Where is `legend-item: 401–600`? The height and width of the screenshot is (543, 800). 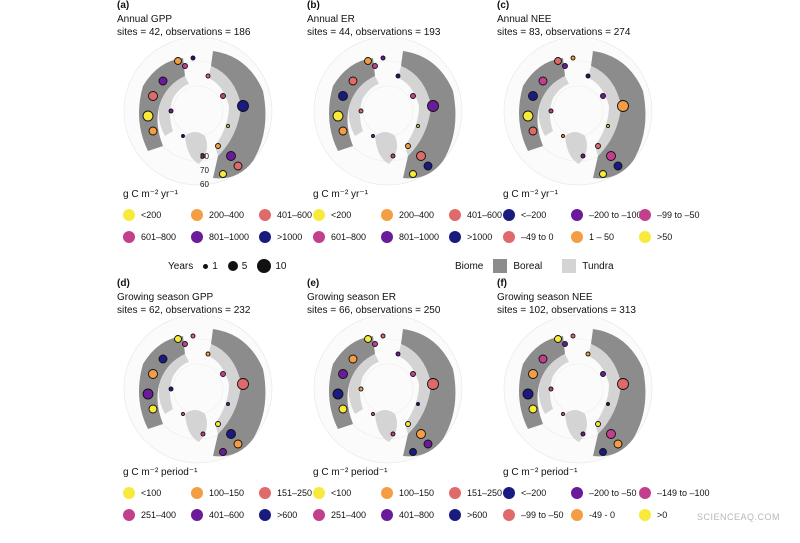 legend-item: 401–600 is located at coordinates (285, 215).